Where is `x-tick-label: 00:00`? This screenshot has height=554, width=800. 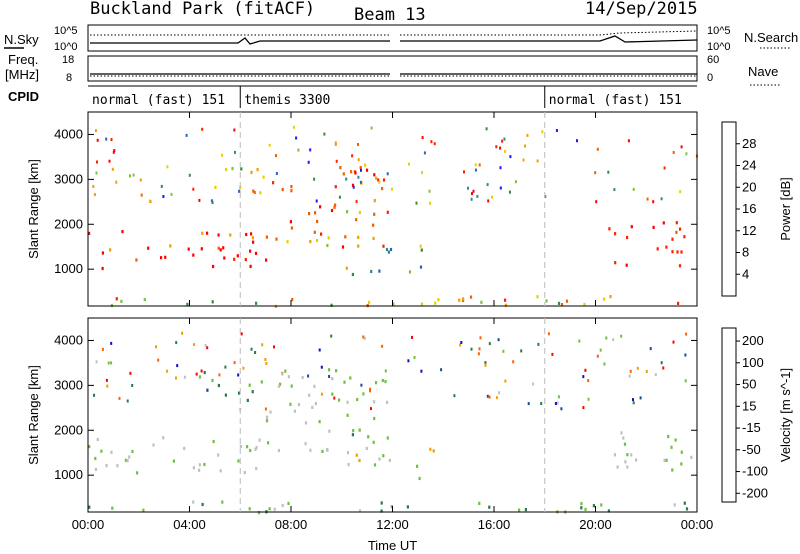
x-tick-label: 00:00 is located at coordinates (697, 524).